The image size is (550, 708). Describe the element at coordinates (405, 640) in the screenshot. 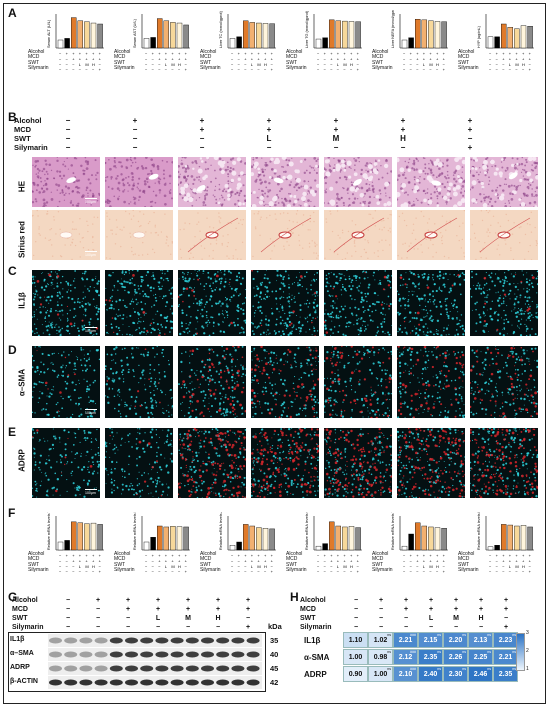

I see `heatmap-cell: 2.21 ###` at that location.